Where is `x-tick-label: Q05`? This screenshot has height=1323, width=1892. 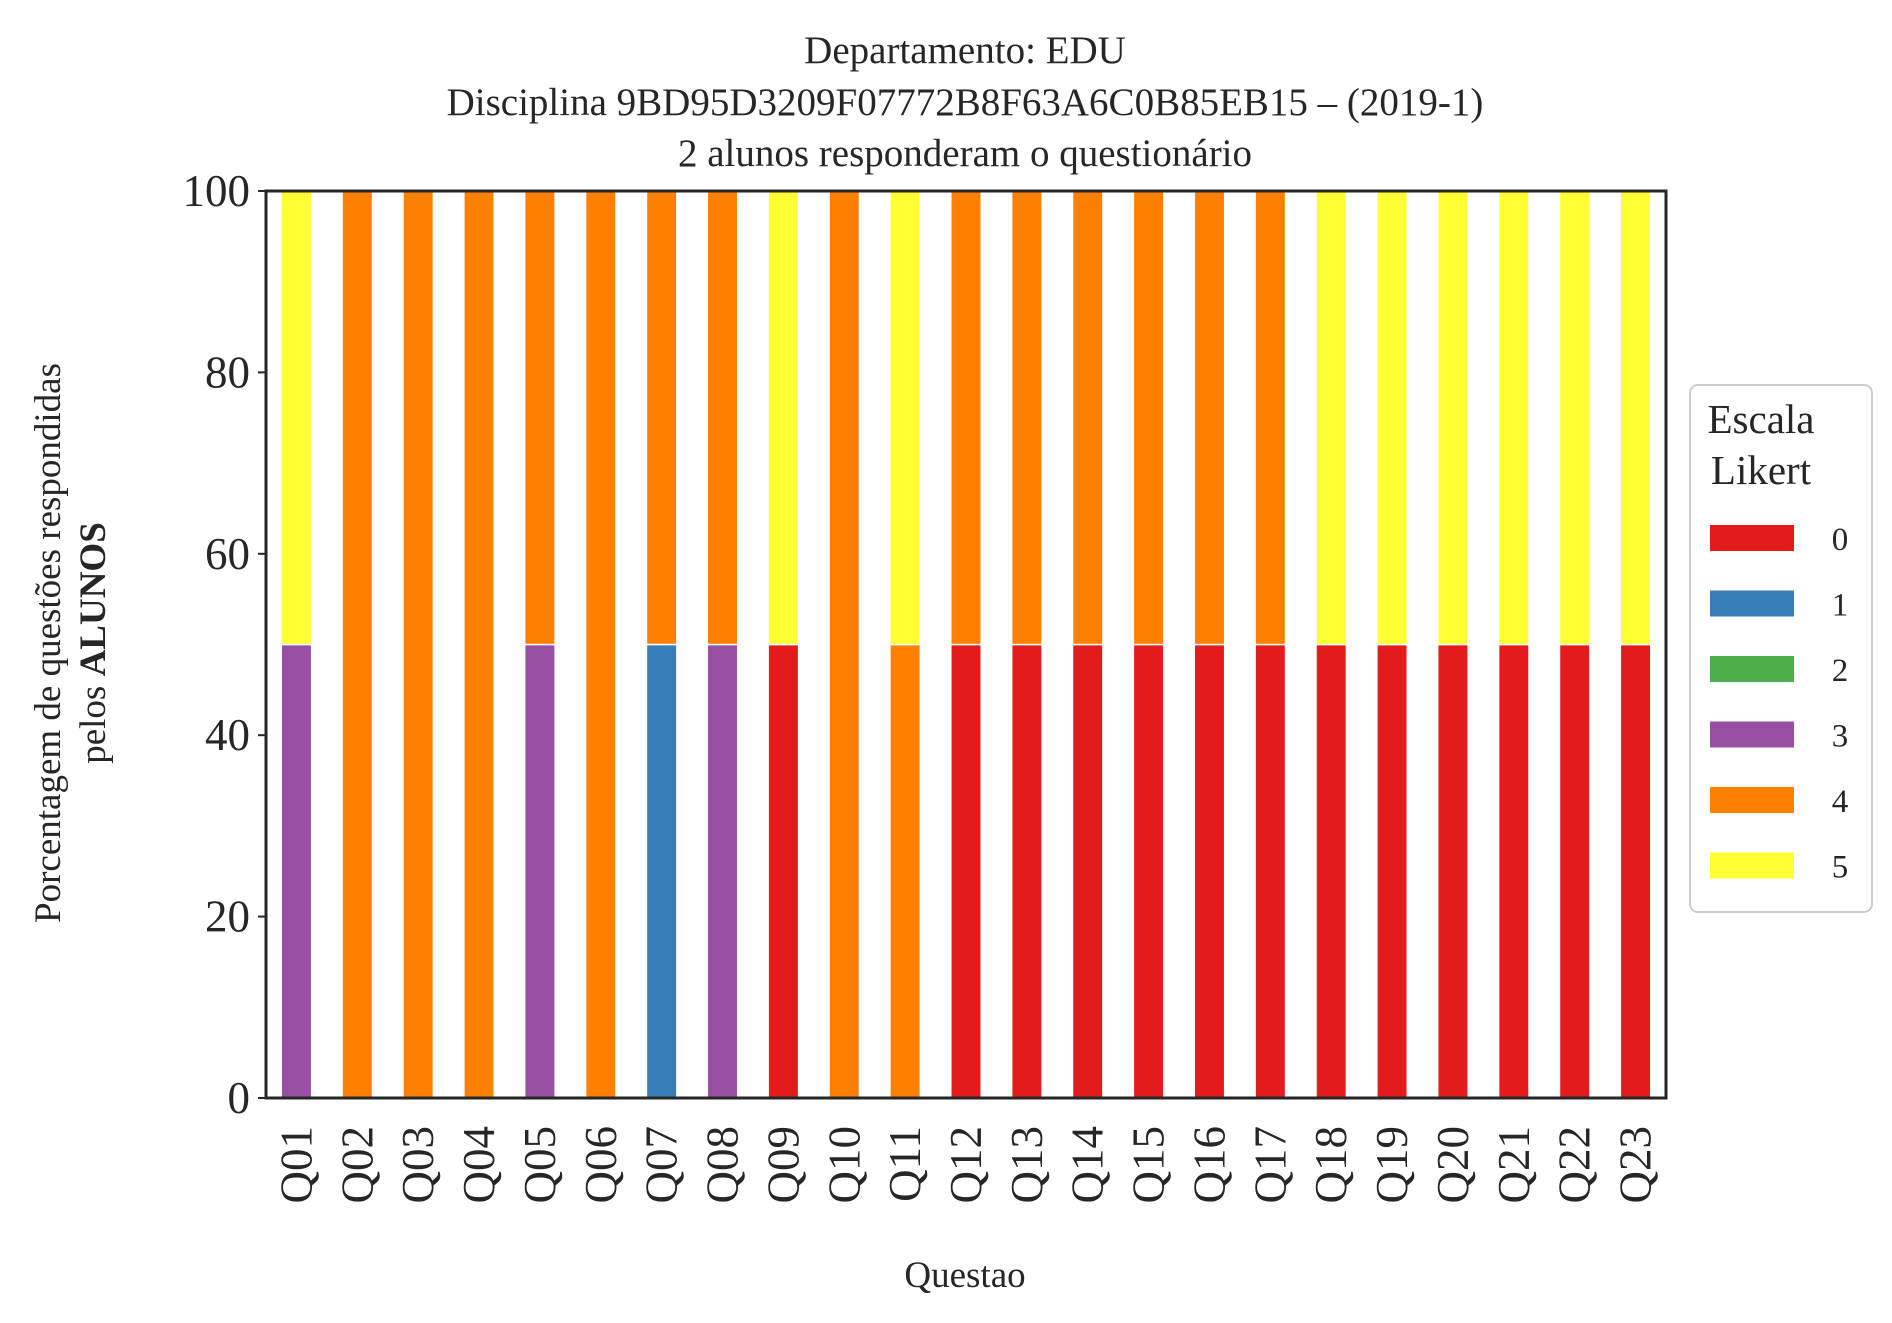
x-tick-label: Q05 is located at coordinates (540, 1165).